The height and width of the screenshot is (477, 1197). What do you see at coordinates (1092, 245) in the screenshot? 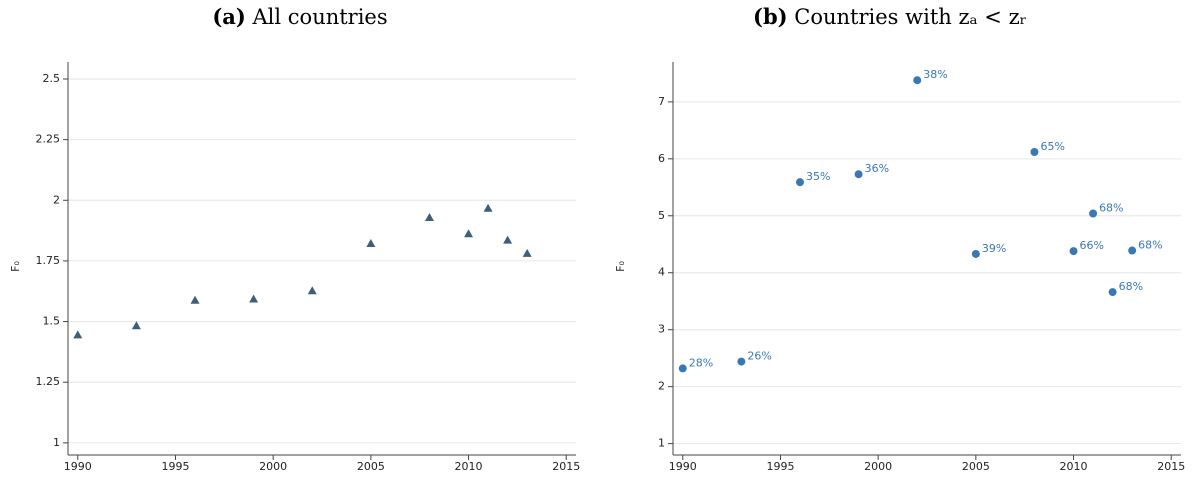
I see `point-label: 66%` at bounding box center [1092, 245].